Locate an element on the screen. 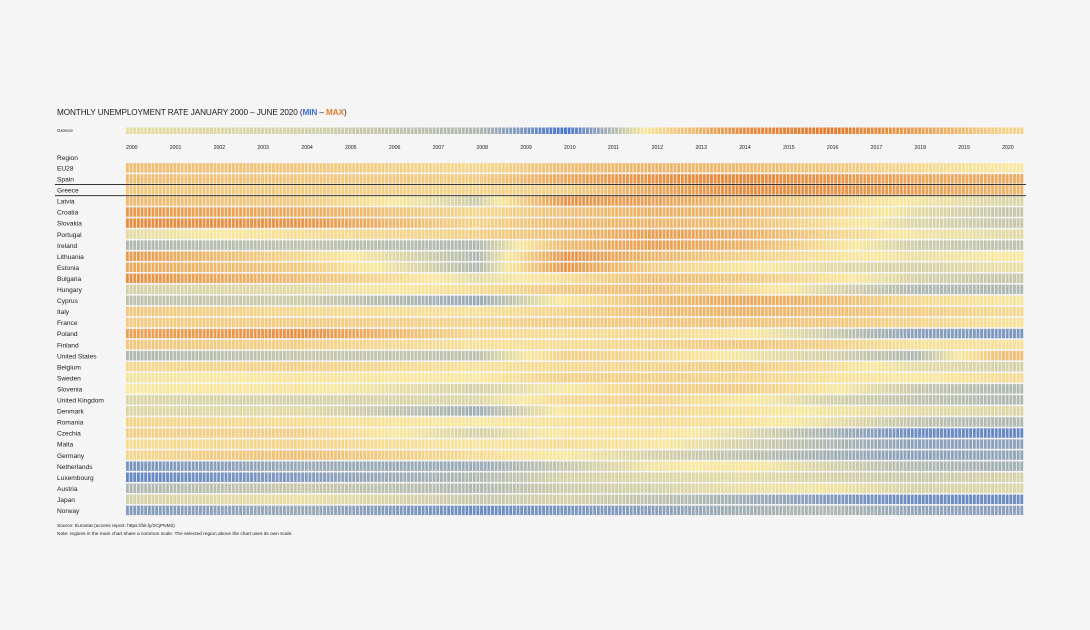 The height and width of the screenshot is (630, 1090). selected-region-label: Greece is located at coordinates (65, 131).